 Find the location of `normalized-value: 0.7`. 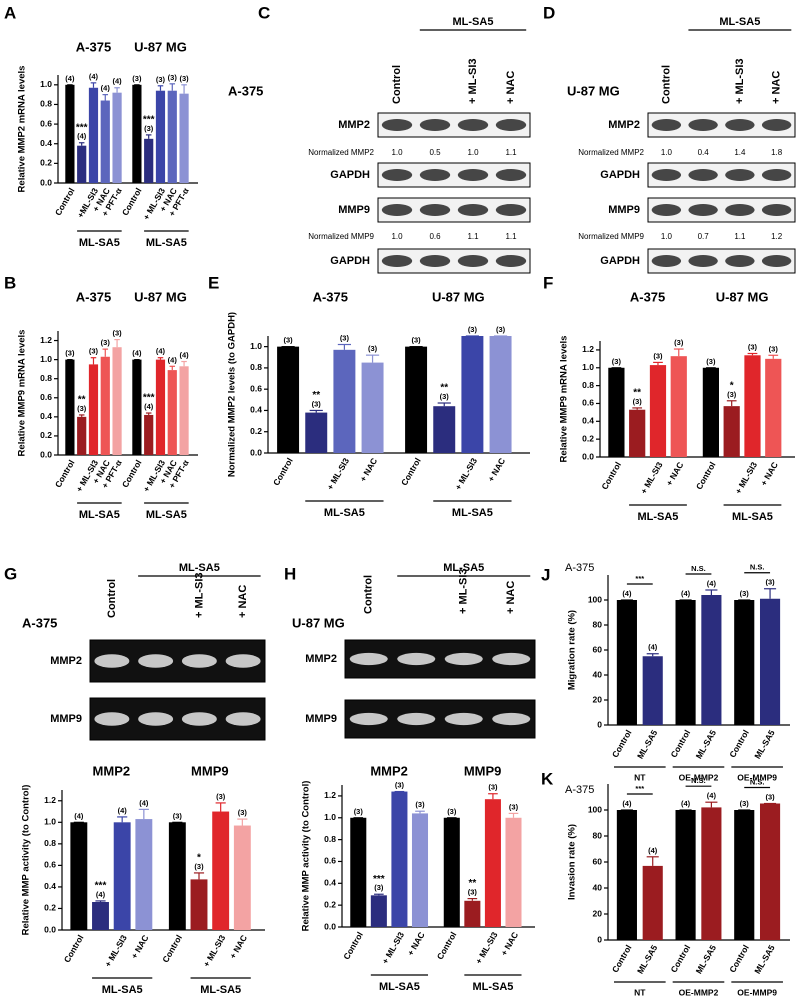

normalized-value: 0.7 is located at coordinates (704, 236).